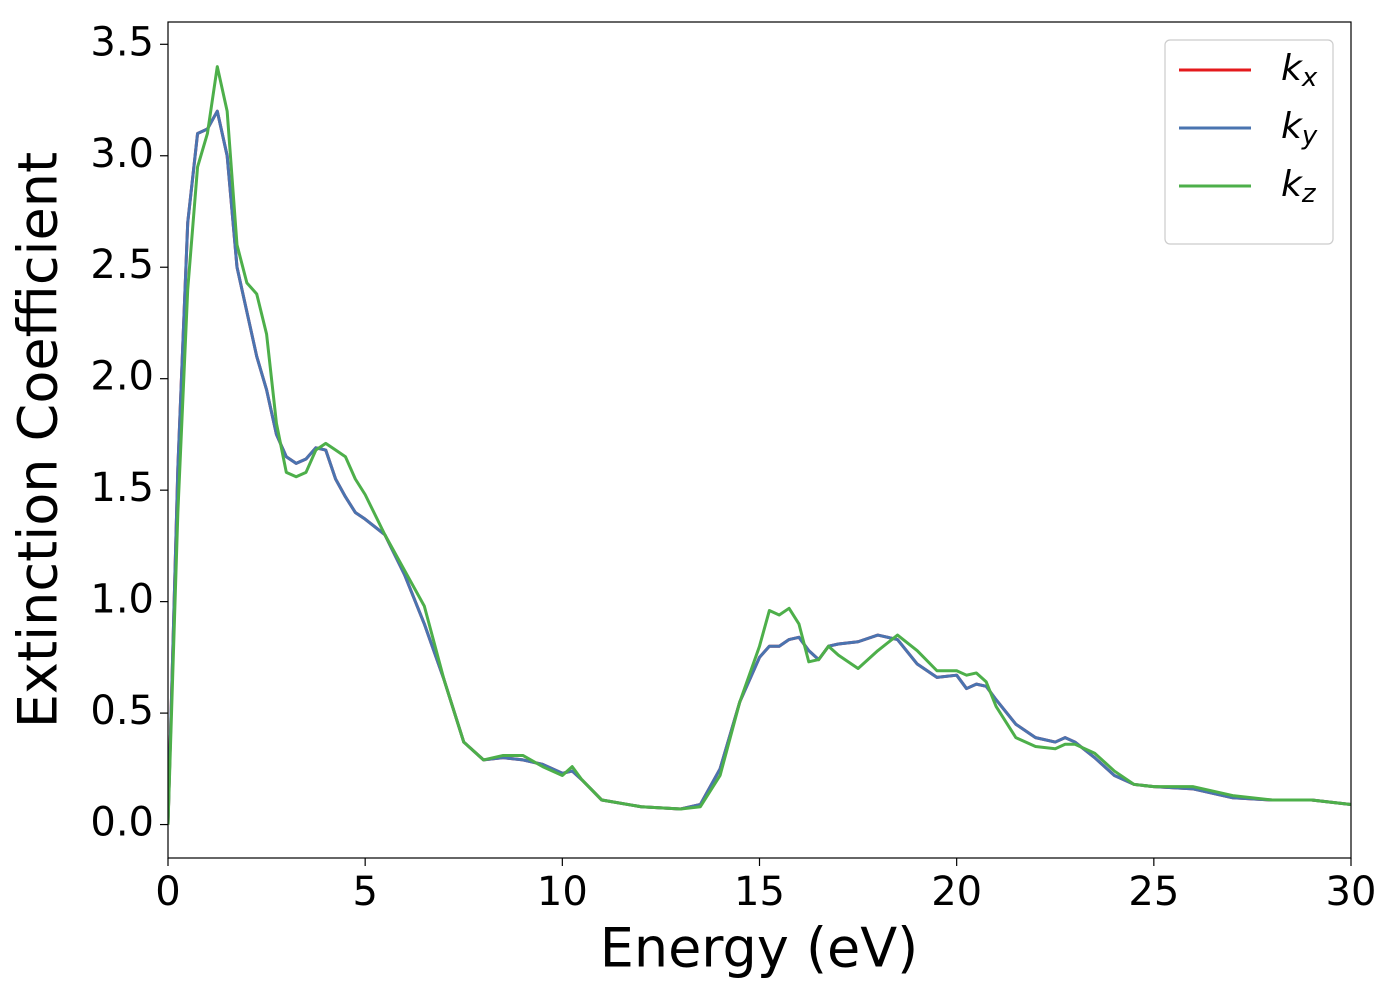 This screenshot has height=1000, width=1400. I want to click on legend-label: kx, so click(1299, 70).